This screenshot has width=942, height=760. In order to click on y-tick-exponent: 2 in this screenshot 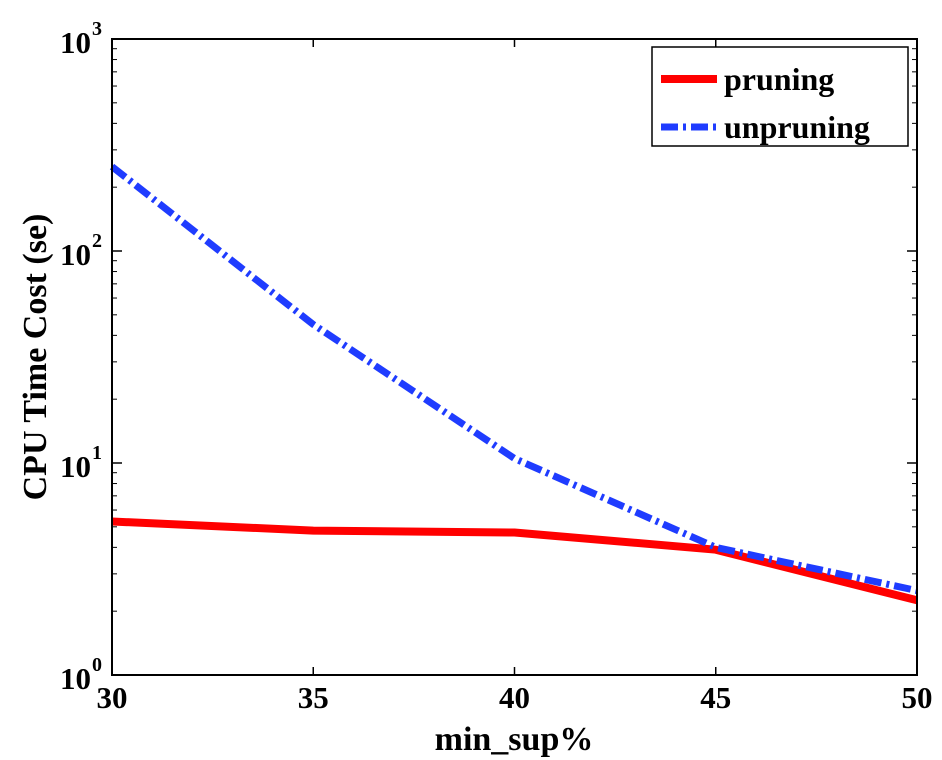, I will do `click(97, 241)`.